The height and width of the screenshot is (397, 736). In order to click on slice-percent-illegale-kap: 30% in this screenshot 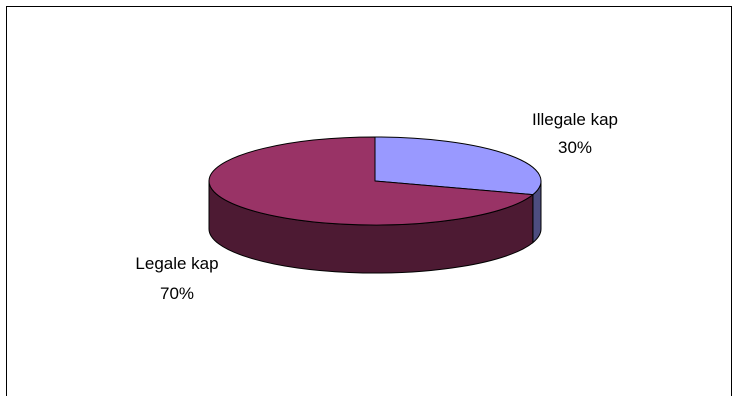, I will do `click(575, 147)`.